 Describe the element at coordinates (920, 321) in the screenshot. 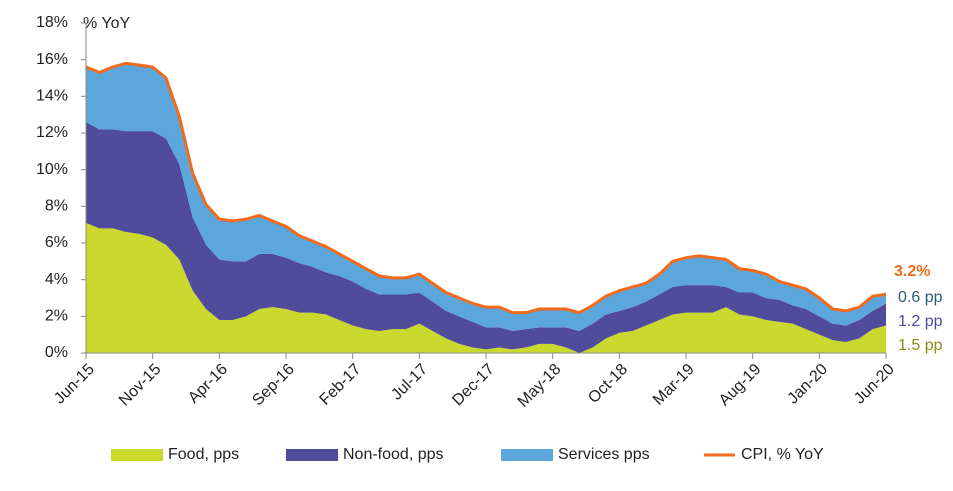

I see `annotation: 1.2 pp` at that location.